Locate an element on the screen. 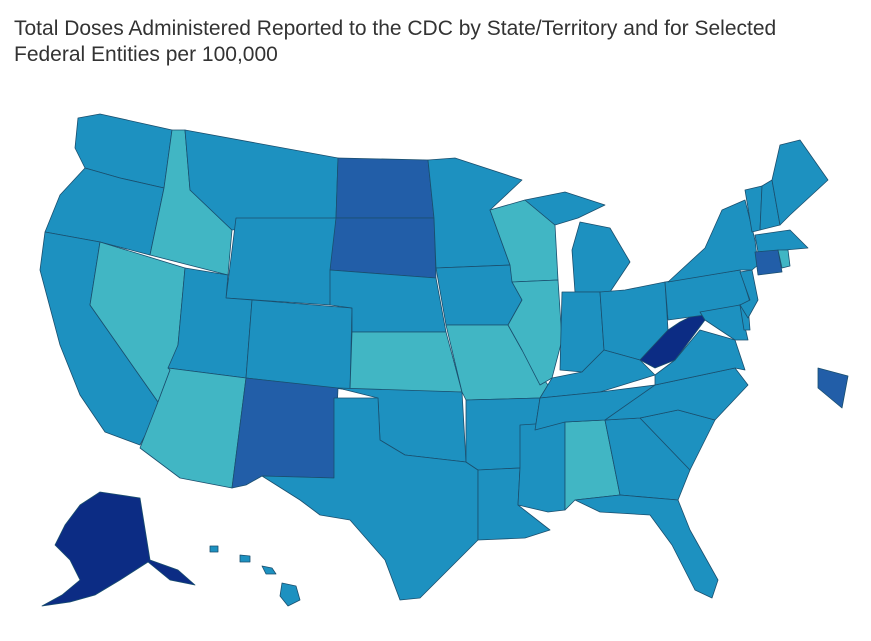  state-alaska is located at coordinates (118, 549).